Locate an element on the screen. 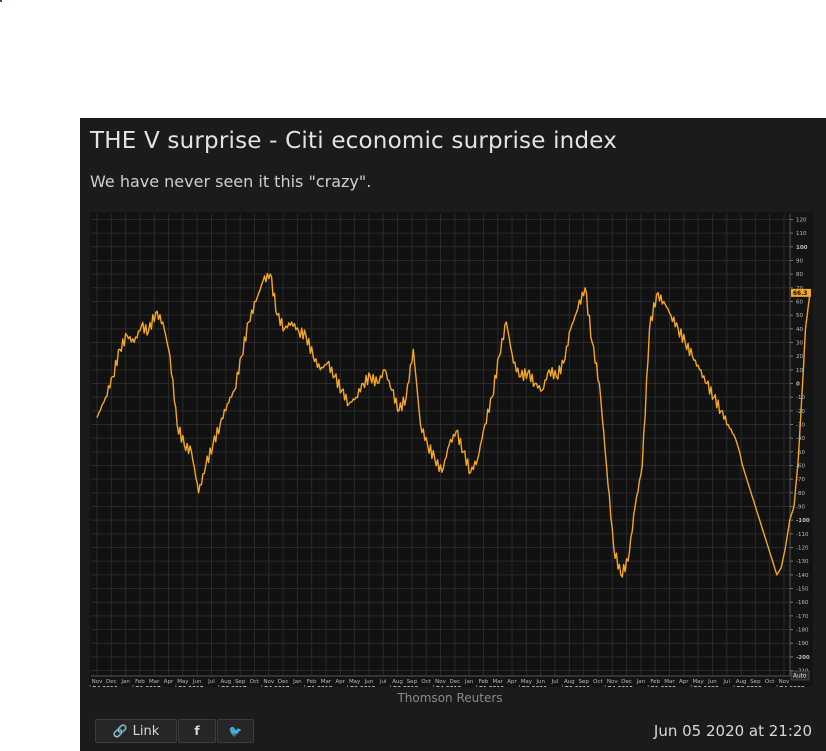 This screenshot has height=751, width=826. x-quarter-label: Q4 2018 is located at coordinates (449, 686).